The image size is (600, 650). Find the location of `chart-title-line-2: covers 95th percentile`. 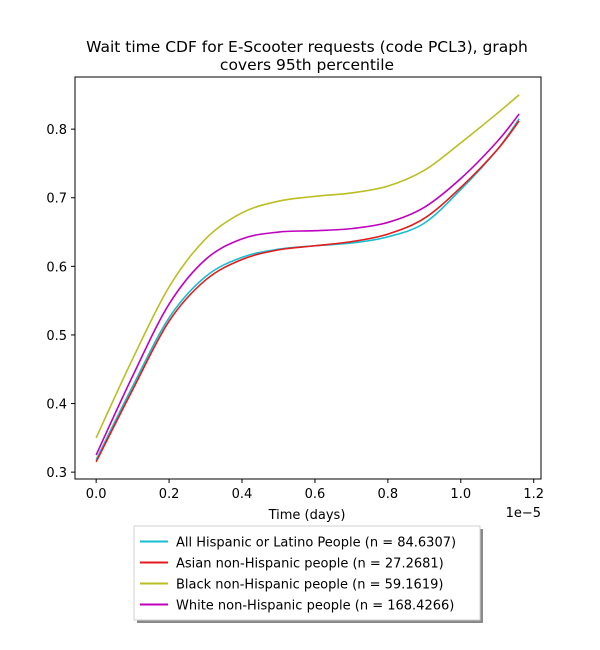

chart-title-line-2: covers 95th percentile is located at coordinates (307, 65).